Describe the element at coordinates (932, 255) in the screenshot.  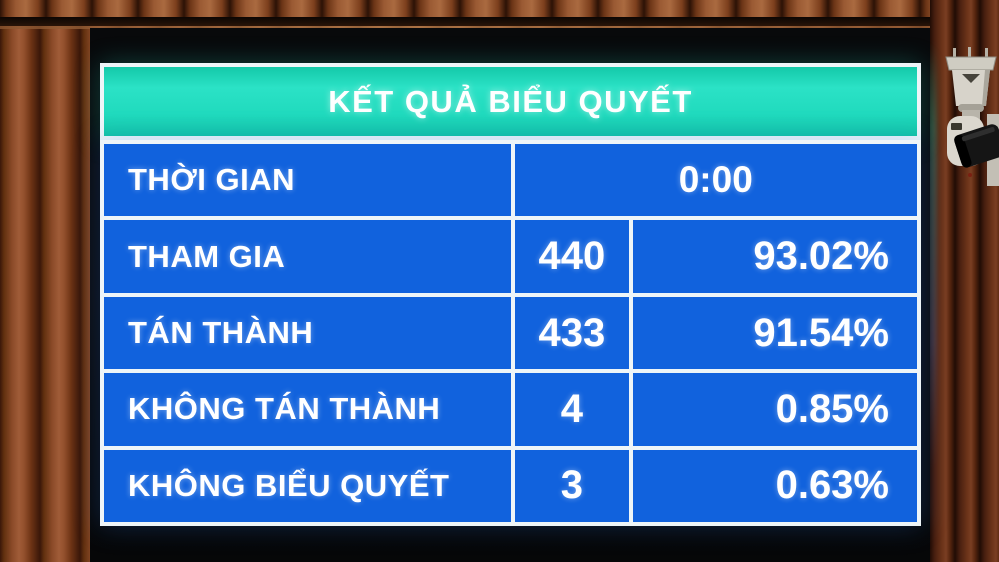
I see `screen-reflection-glow` at that location.